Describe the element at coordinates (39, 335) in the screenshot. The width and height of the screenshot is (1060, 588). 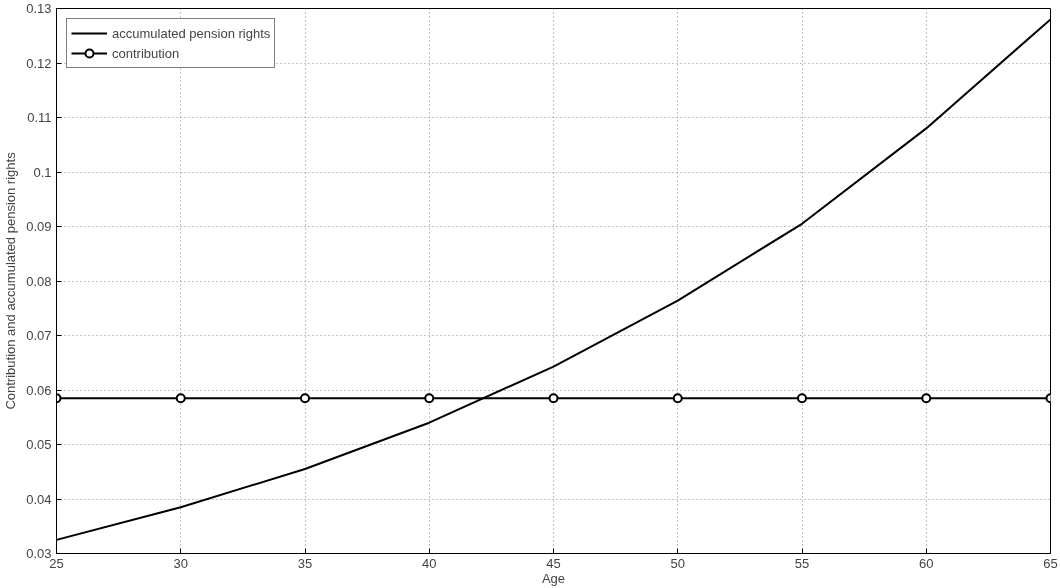
I see `y-tick-label: 0.07` at that location.